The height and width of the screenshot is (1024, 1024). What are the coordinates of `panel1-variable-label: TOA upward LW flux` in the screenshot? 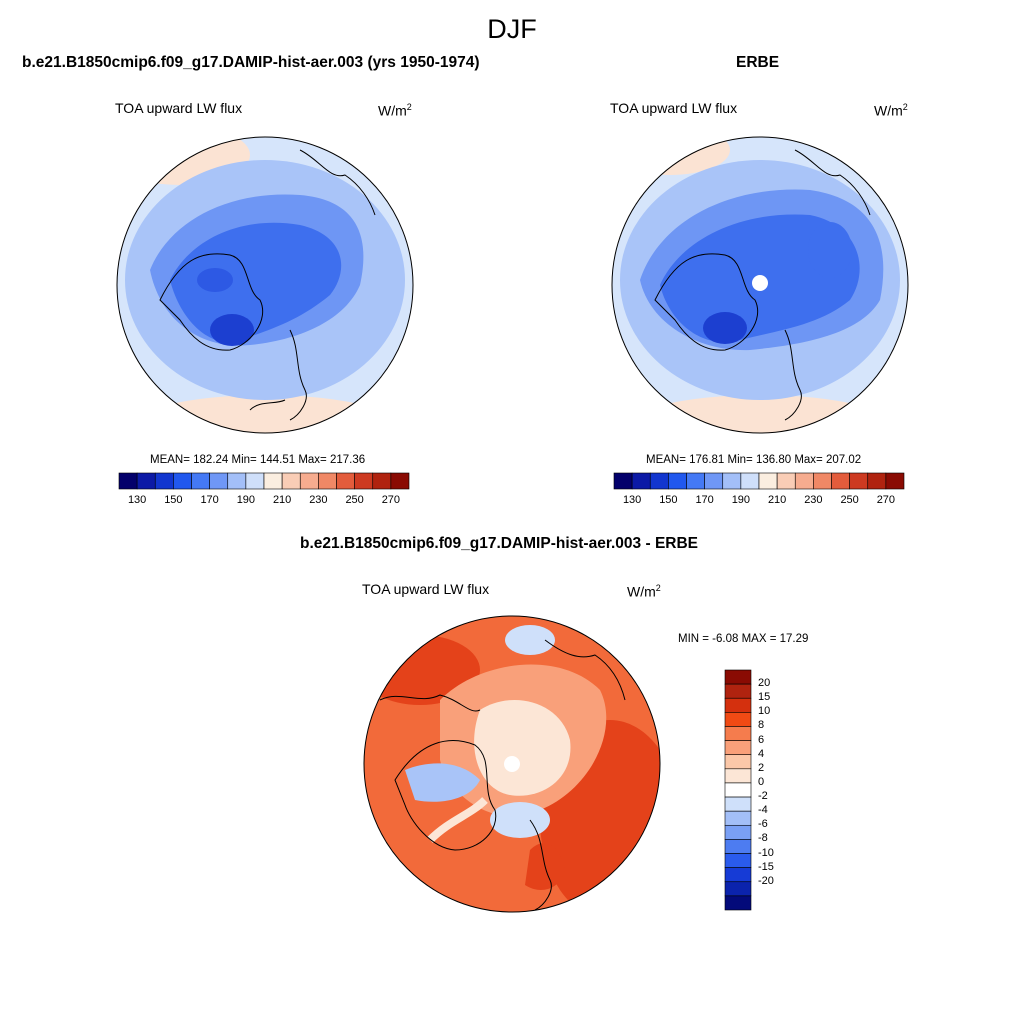 It's located at (179, 108).